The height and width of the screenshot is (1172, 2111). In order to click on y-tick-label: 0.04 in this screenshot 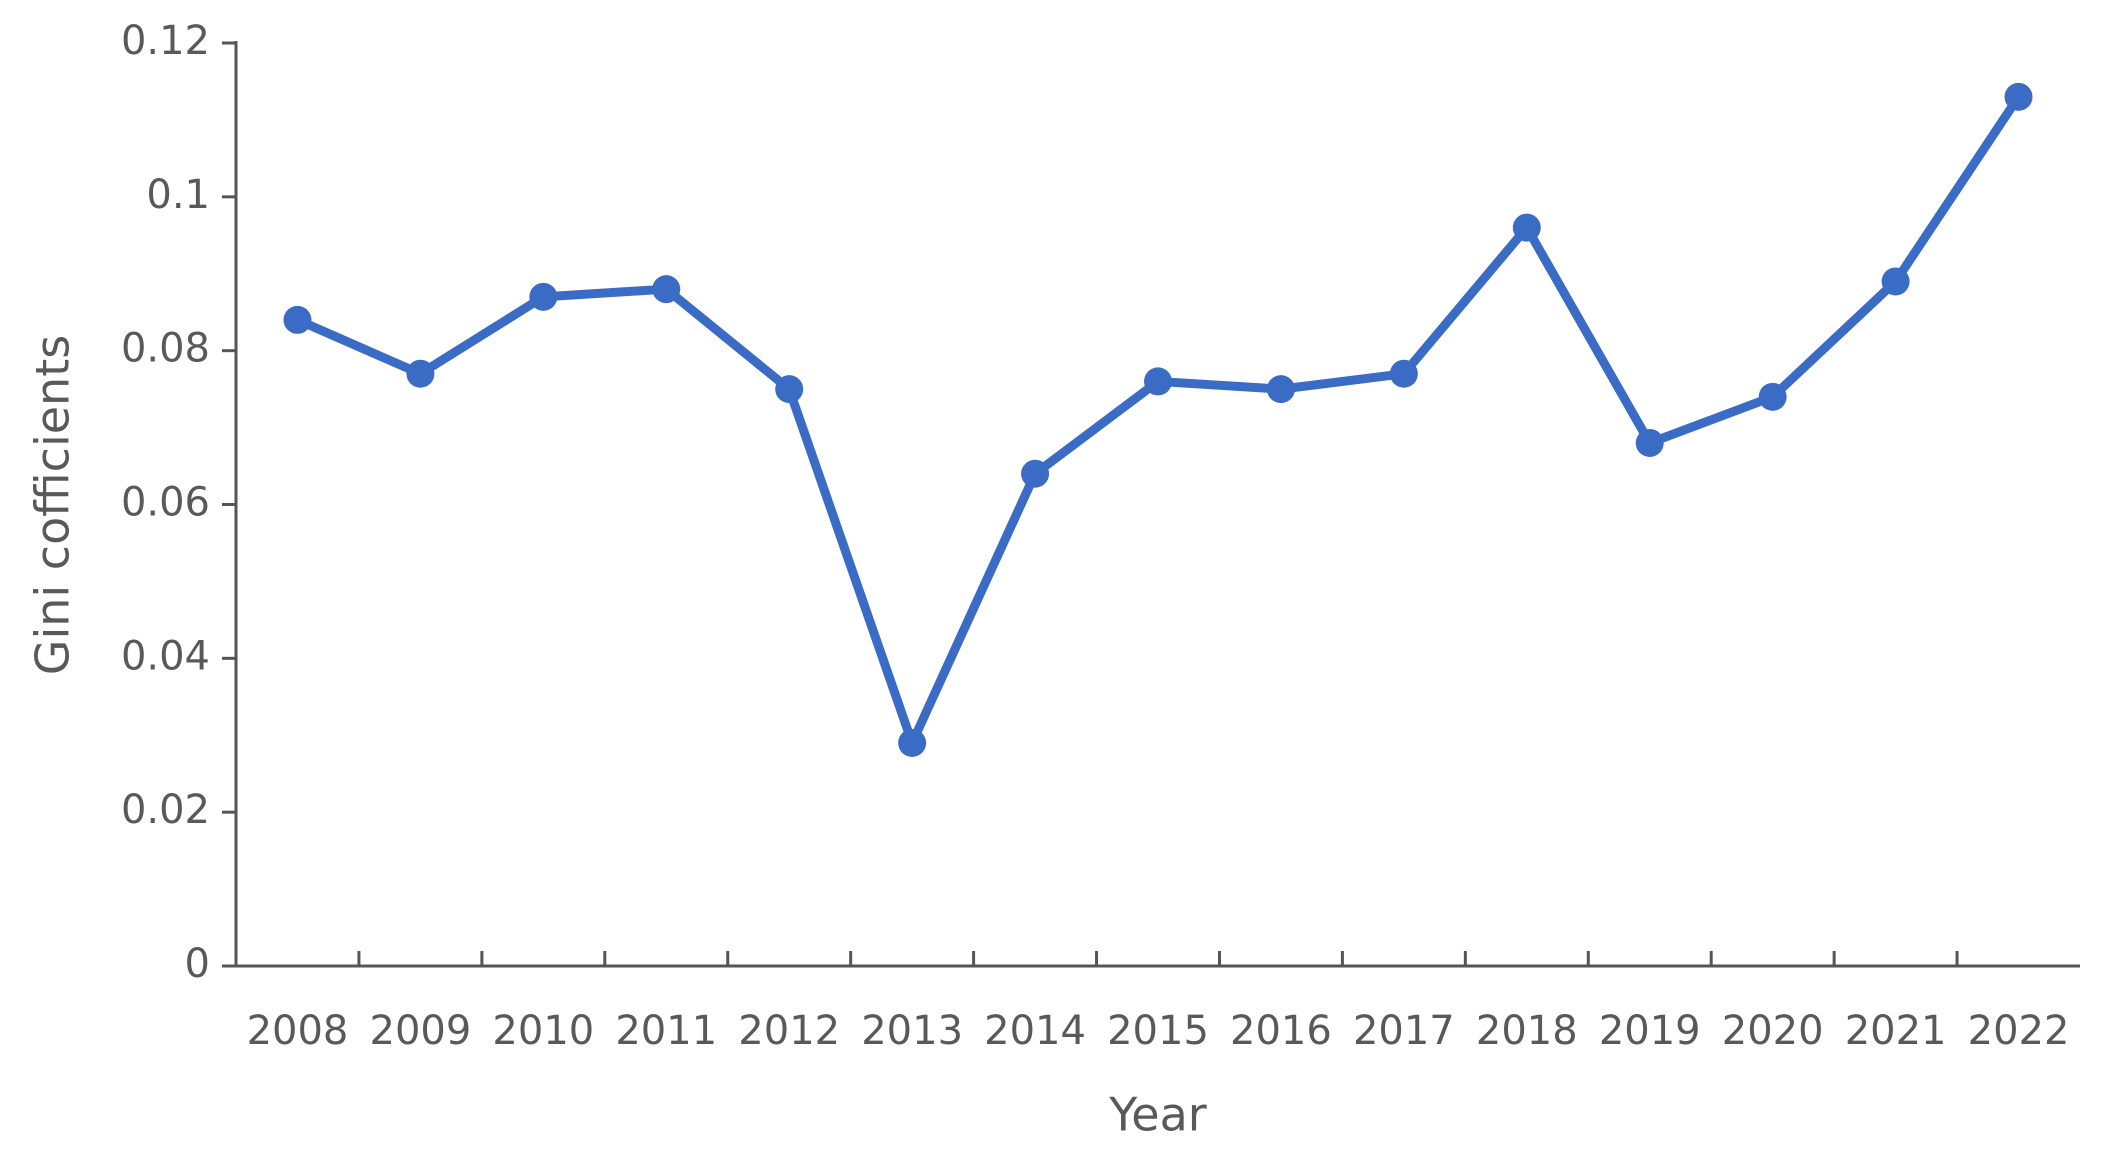, I will do `click(165, 656)`.